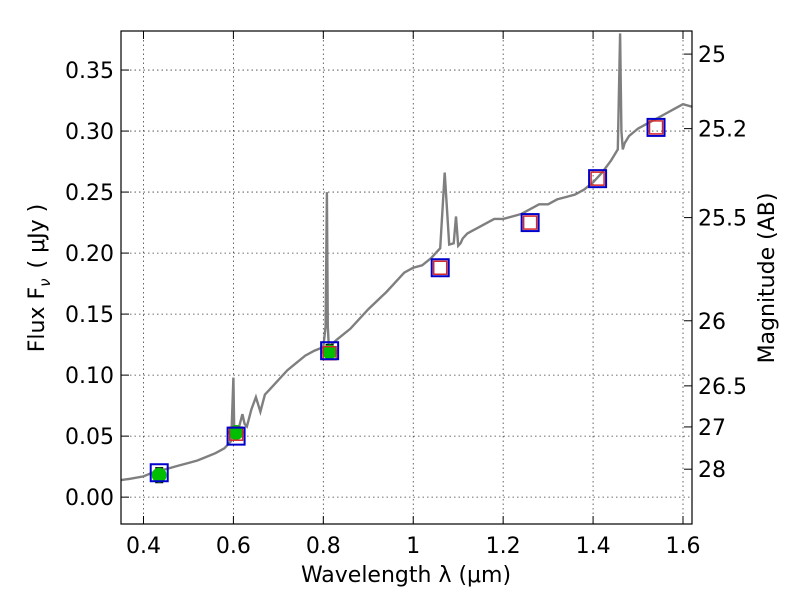 This screenshot has height=600, width=800. I want to click on x-tick-label: 1.6, so click(683, 546).